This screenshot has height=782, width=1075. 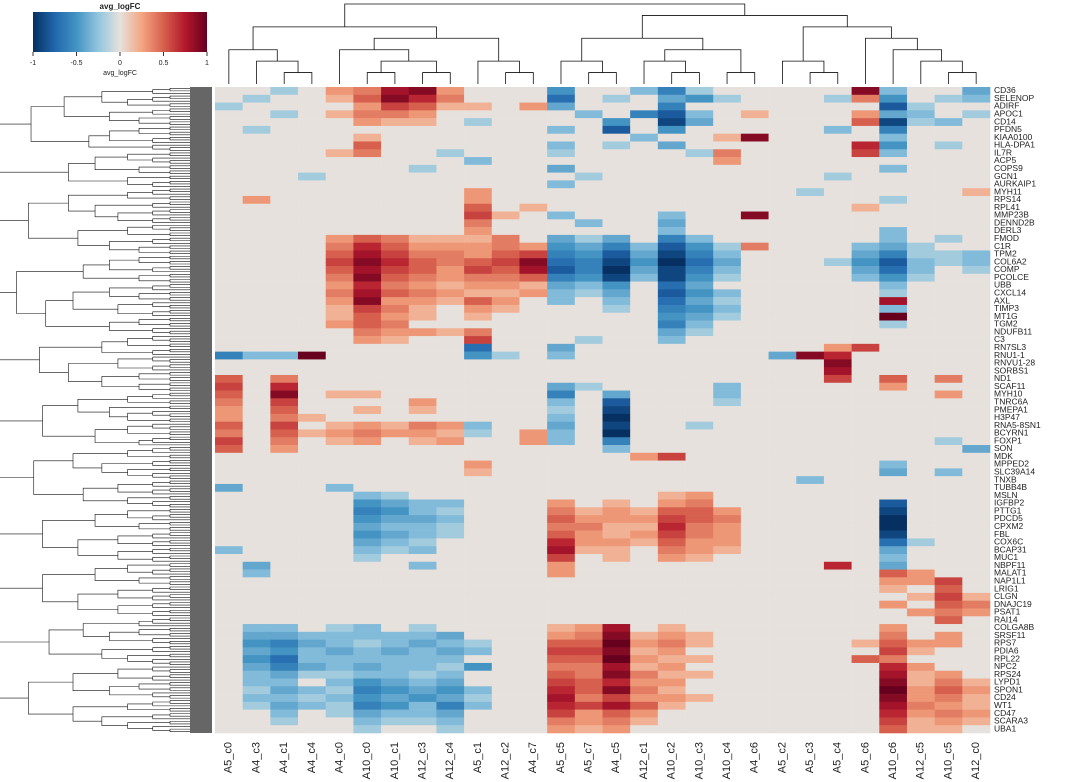 What do you see at coordinates (1005, 713) in the screenshot?
I see `row-label: CD47` at bounding box center [1005, 713].